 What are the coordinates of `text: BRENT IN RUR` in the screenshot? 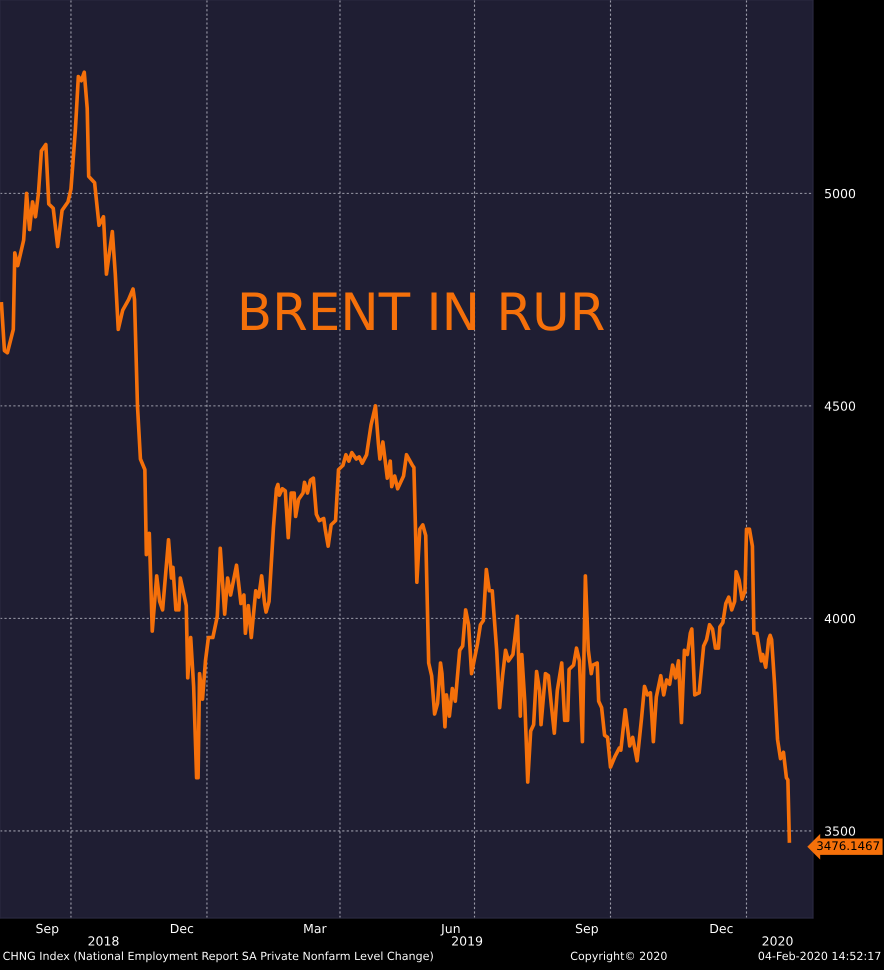 It's located at (423, 311).